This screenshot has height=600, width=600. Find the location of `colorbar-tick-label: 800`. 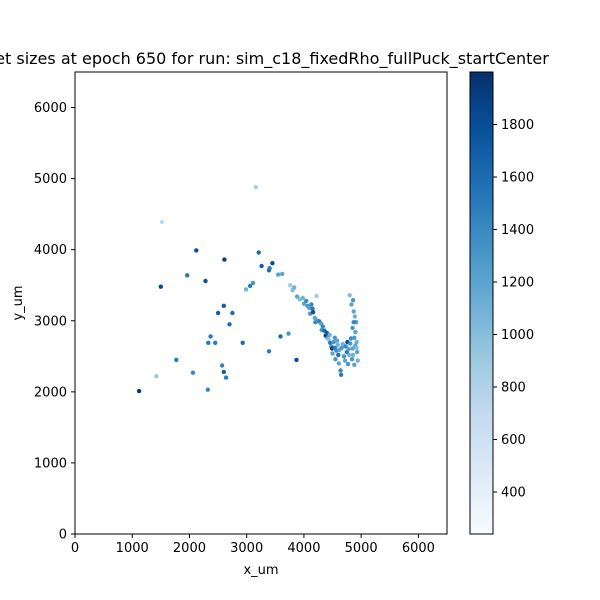

colorbar-tick-label: 800 is located at coordinates (513, 388).